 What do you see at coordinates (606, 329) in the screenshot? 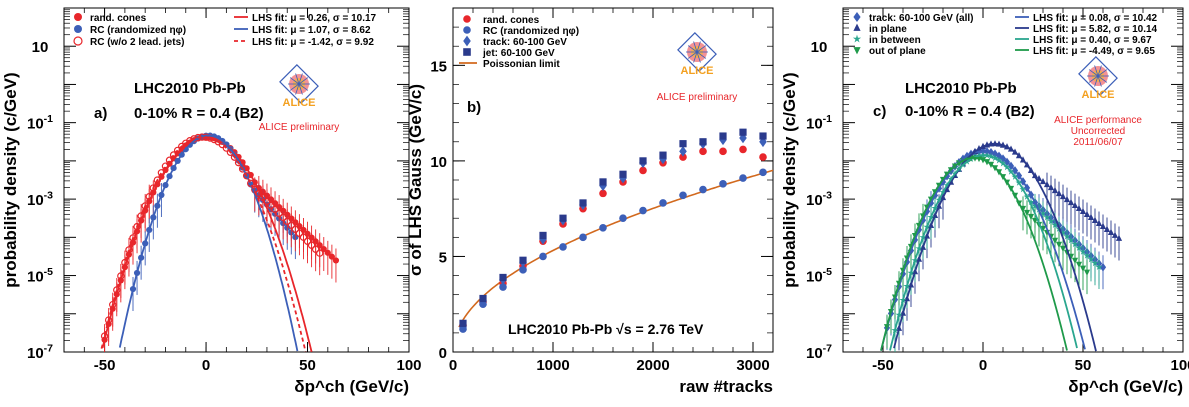
I see `annotation-text: LHC2010 Pb-Pb √s = 2.76 TeV` at bounding box center [606, 329].